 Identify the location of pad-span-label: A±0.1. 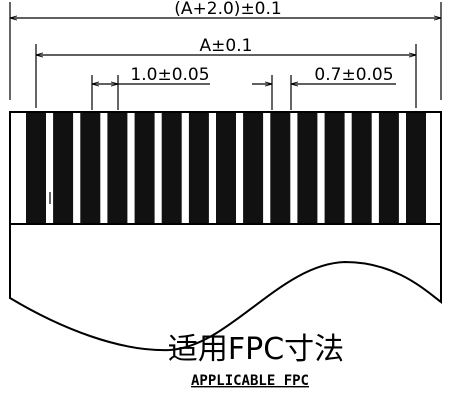
(226, 46).